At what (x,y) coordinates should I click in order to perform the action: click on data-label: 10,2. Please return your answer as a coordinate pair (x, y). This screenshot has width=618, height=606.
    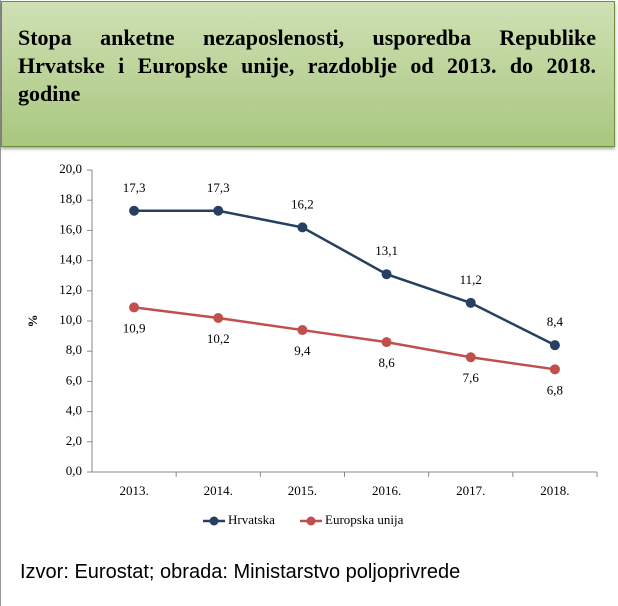
    Looking at the image, I should click on (218, 338).